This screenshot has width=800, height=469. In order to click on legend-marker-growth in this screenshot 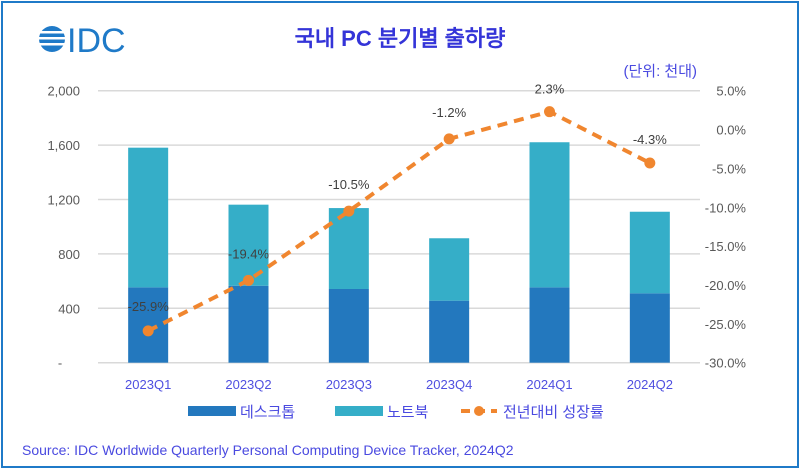, I will do `click(479, 411)`.